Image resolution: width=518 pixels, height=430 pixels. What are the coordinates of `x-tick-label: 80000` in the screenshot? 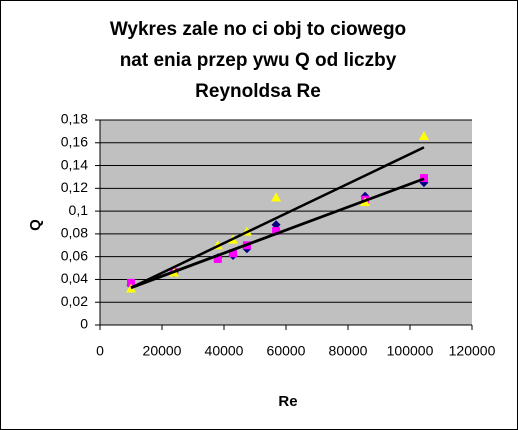 It's located at (348, 351).